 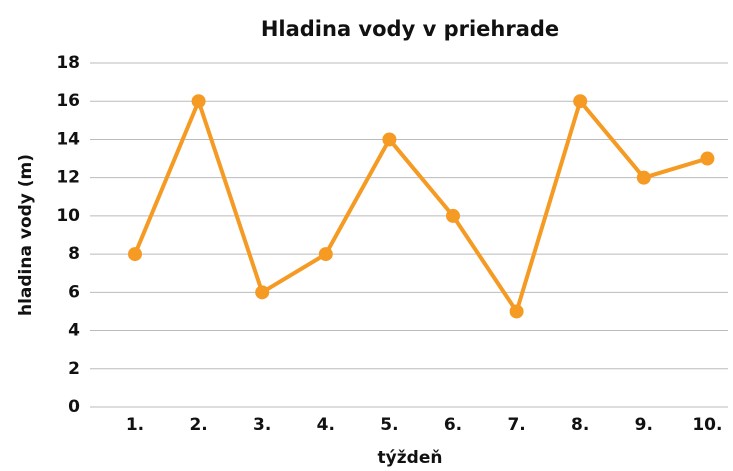 What do you see at coordinates (580, 425) in the screenshot?
I see `x-tick-label: 8.` at bounding box center [580, 425].